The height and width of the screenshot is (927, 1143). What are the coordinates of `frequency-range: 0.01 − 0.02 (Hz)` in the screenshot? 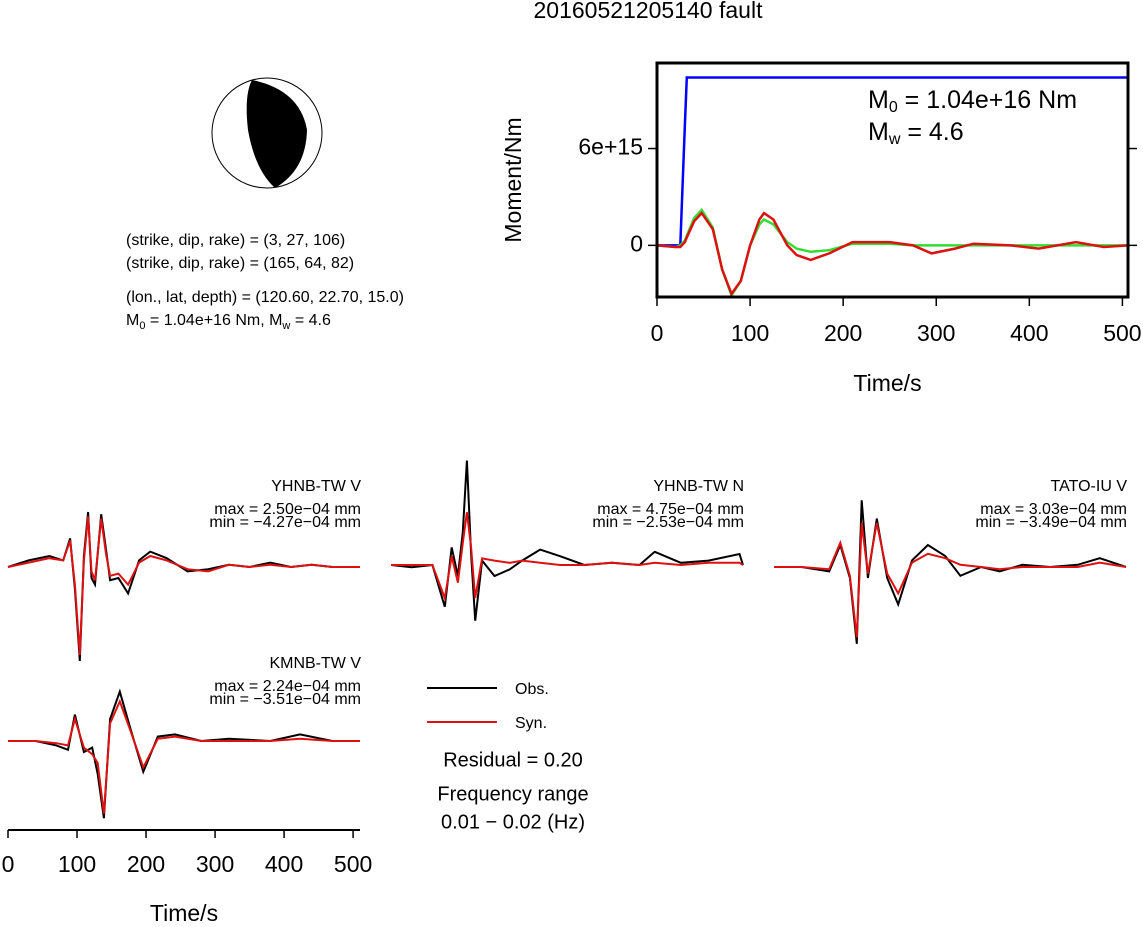 It's located at (513, 822).